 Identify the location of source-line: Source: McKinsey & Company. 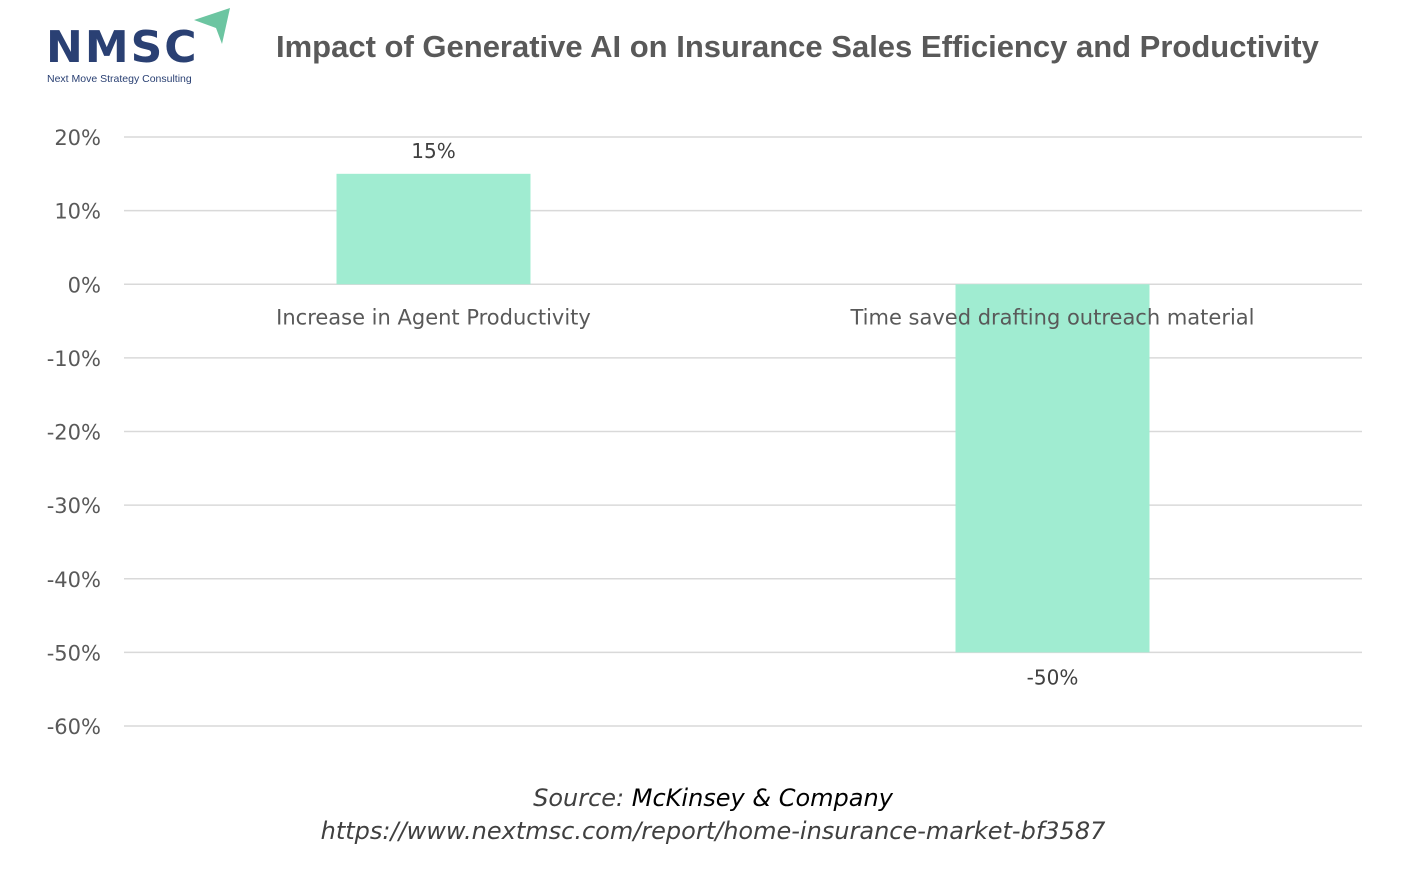
(713, 798).